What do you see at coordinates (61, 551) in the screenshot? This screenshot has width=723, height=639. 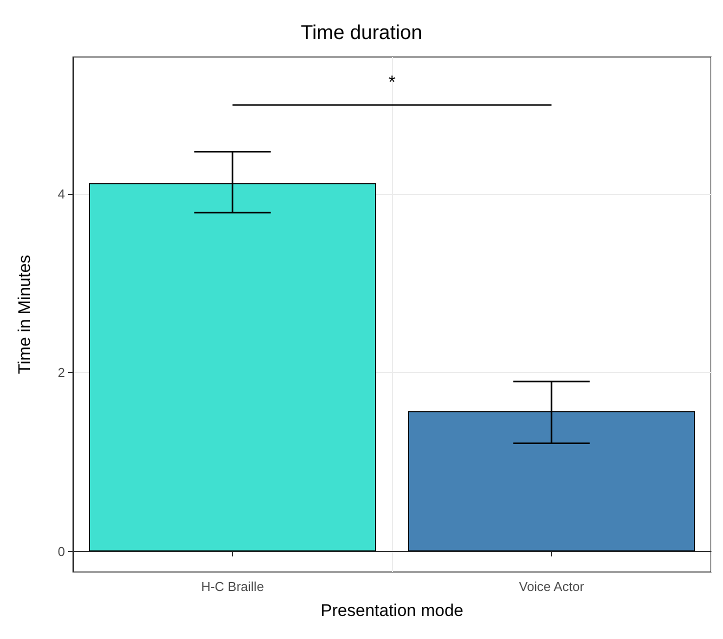 I see `y-tick-label: 0` at bounding box center [61, 551].